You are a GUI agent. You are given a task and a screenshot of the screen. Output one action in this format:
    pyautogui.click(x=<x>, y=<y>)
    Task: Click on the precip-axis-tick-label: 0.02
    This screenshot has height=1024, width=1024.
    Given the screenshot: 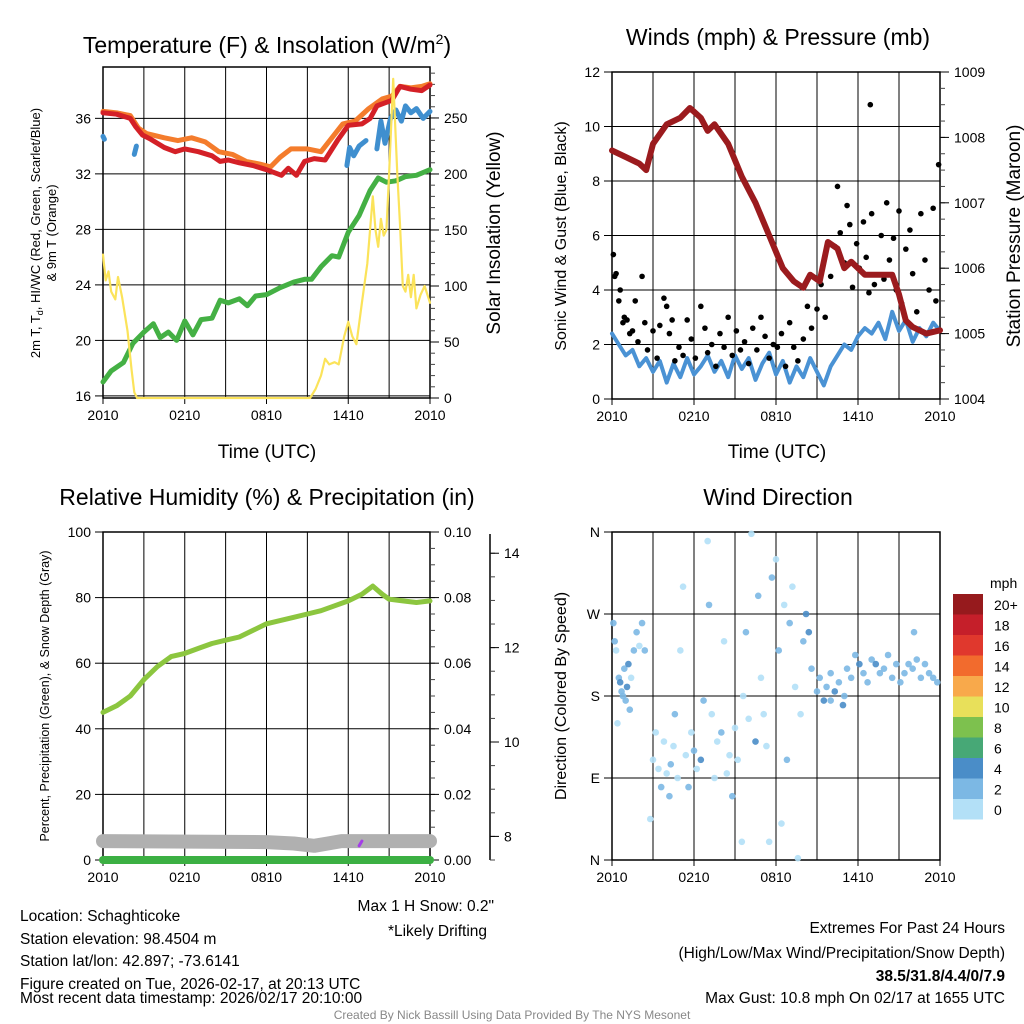 What is the action you would take?
    pyautogui.click(x=457, y=794)
    